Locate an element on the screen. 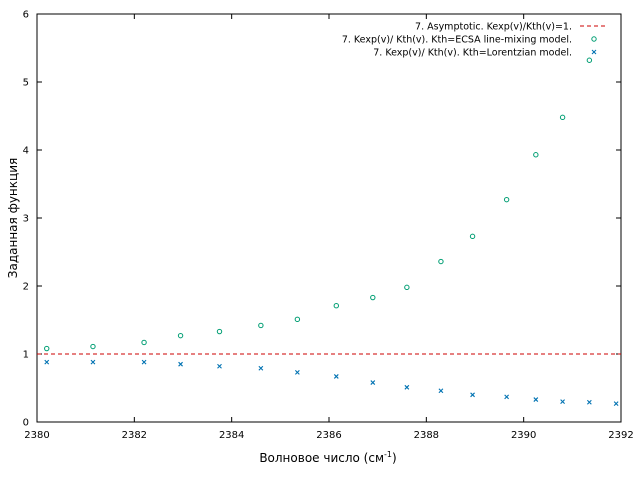 The width and height of the screenshot is (640, 480). x-axis-label-sup: -1 is located at coordinates (388, 454).